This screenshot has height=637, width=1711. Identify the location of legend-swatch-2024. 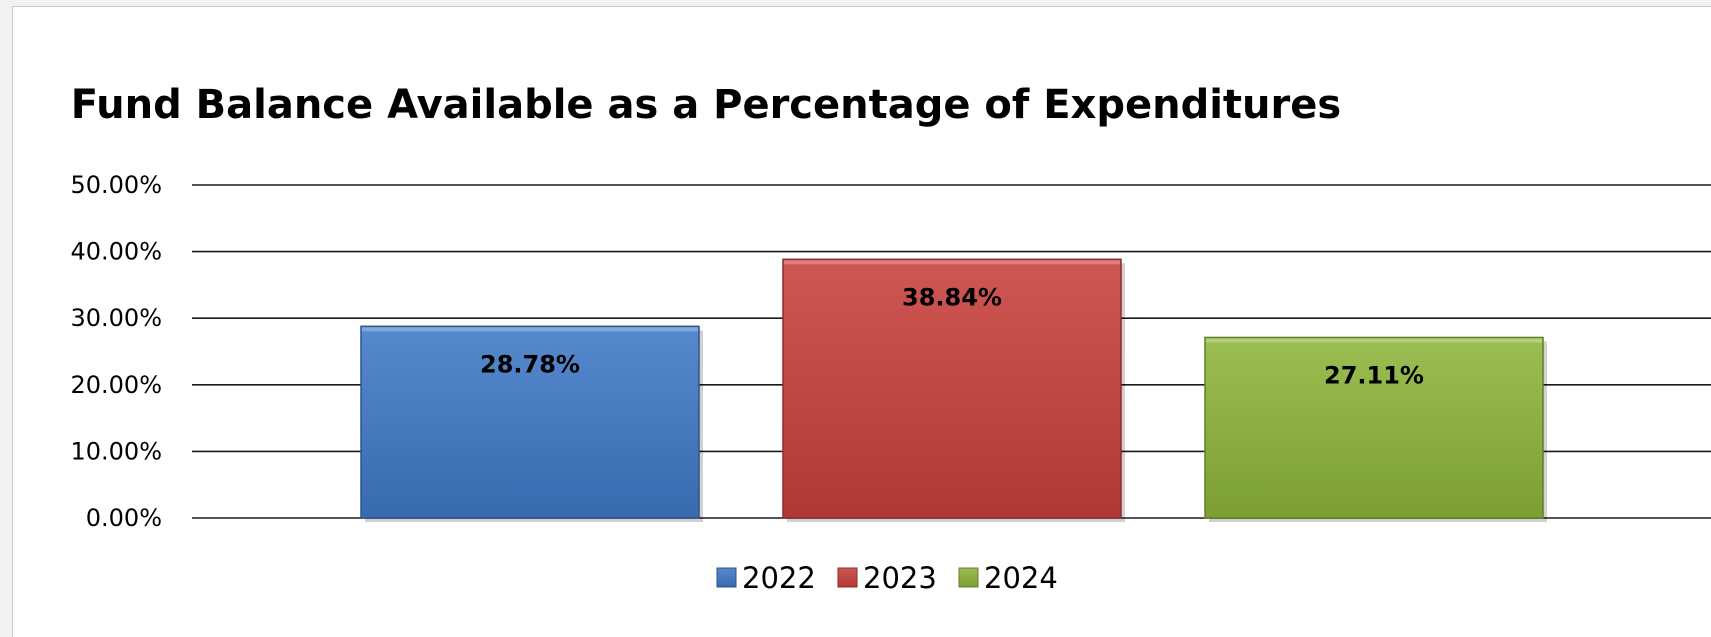
(968, 577).